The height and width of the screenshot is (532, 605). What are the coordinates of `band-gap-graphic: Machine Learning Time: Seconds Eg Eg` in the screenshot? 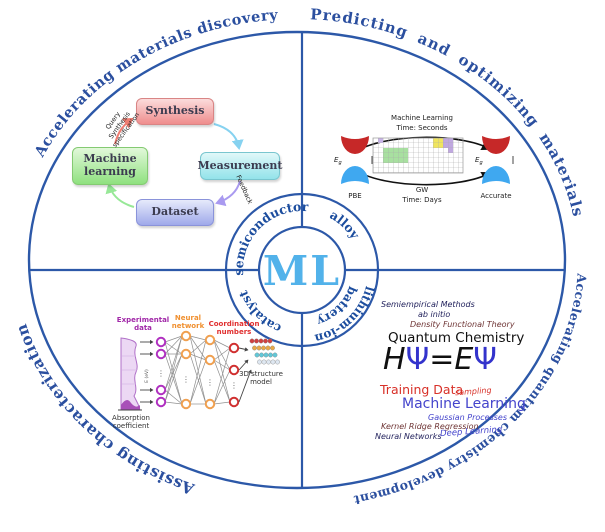 It's located at (424, 159).